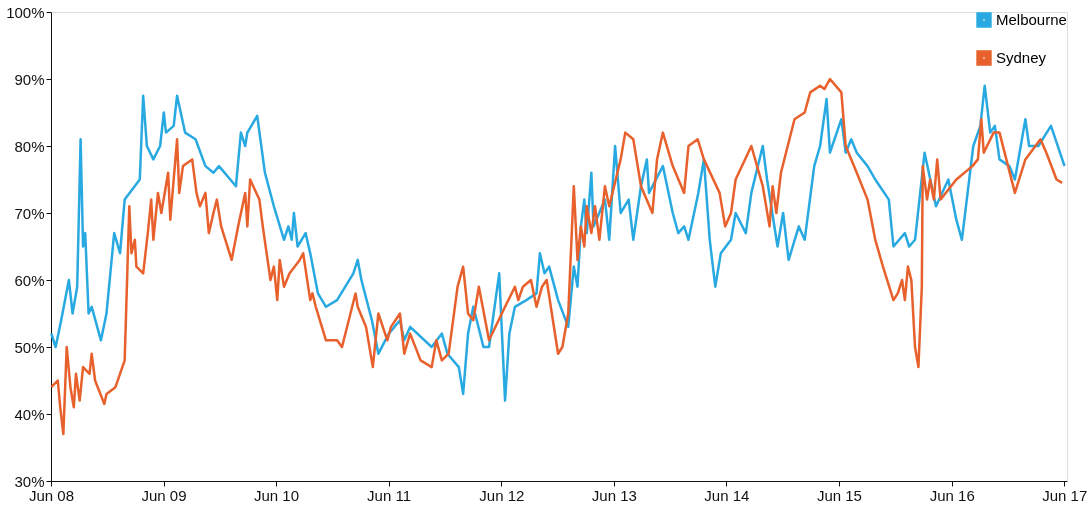 This screenshot has height=508, width=1092. What do you see at coordinates (29, 213) in the screenshot?
I see `y-tick-label: 70%` at bounding box center [29, 213].